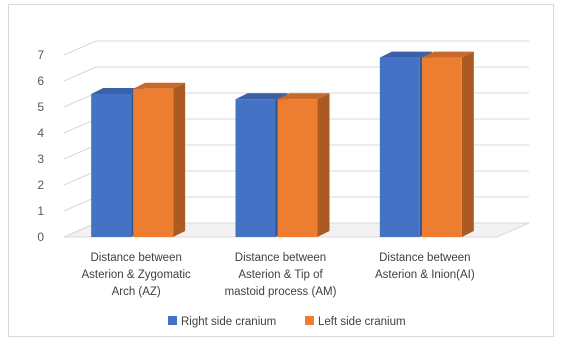 This screenshot has width=561, height=342. What do you see at coordinates (40, 211) in the screenshot?
I see `y-tick-label: 1` at bounding box center [40, 211].